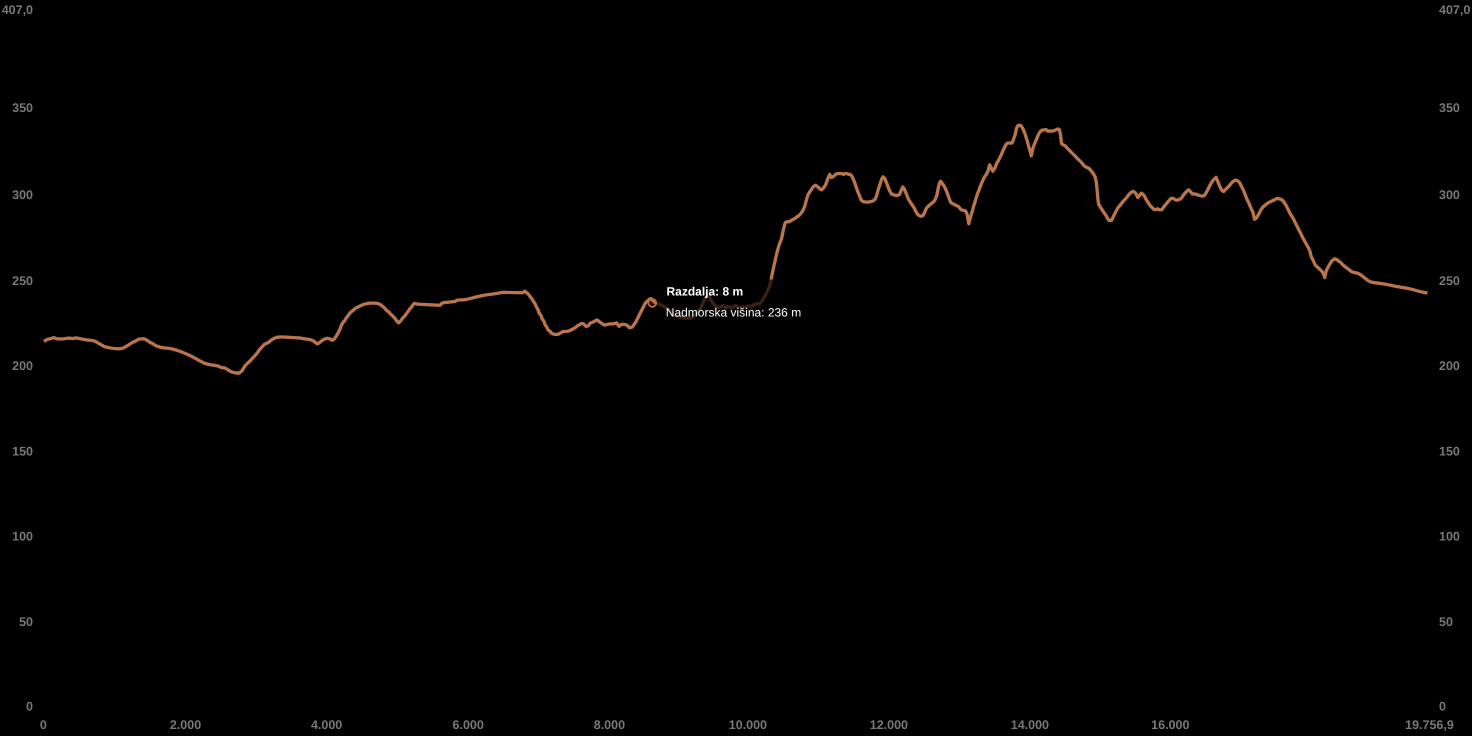 The width and height of the screenshot is (1472, 736). What do you see at coordinates (733, 313) in the screenshot?
I see `svg-text: Nadmorska višina: 236 m` at bounding box center [733, 313].